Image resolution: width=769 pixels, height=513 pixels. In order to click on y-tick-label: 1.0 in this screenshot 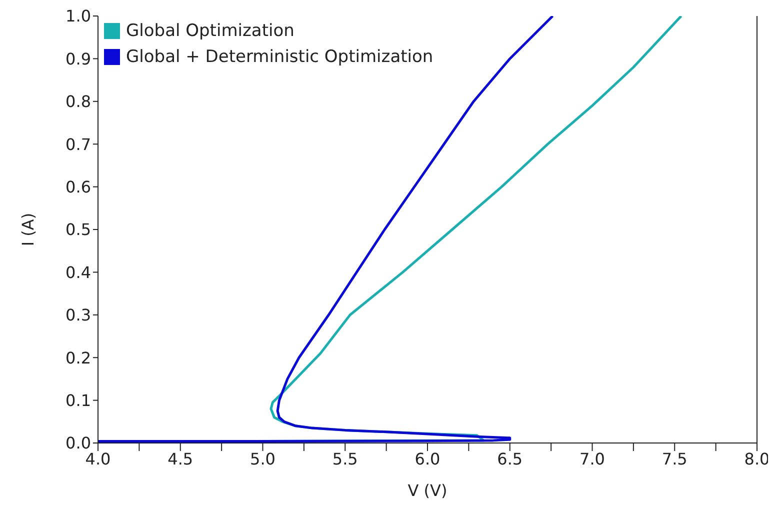, I will do `click(78, 16)`.